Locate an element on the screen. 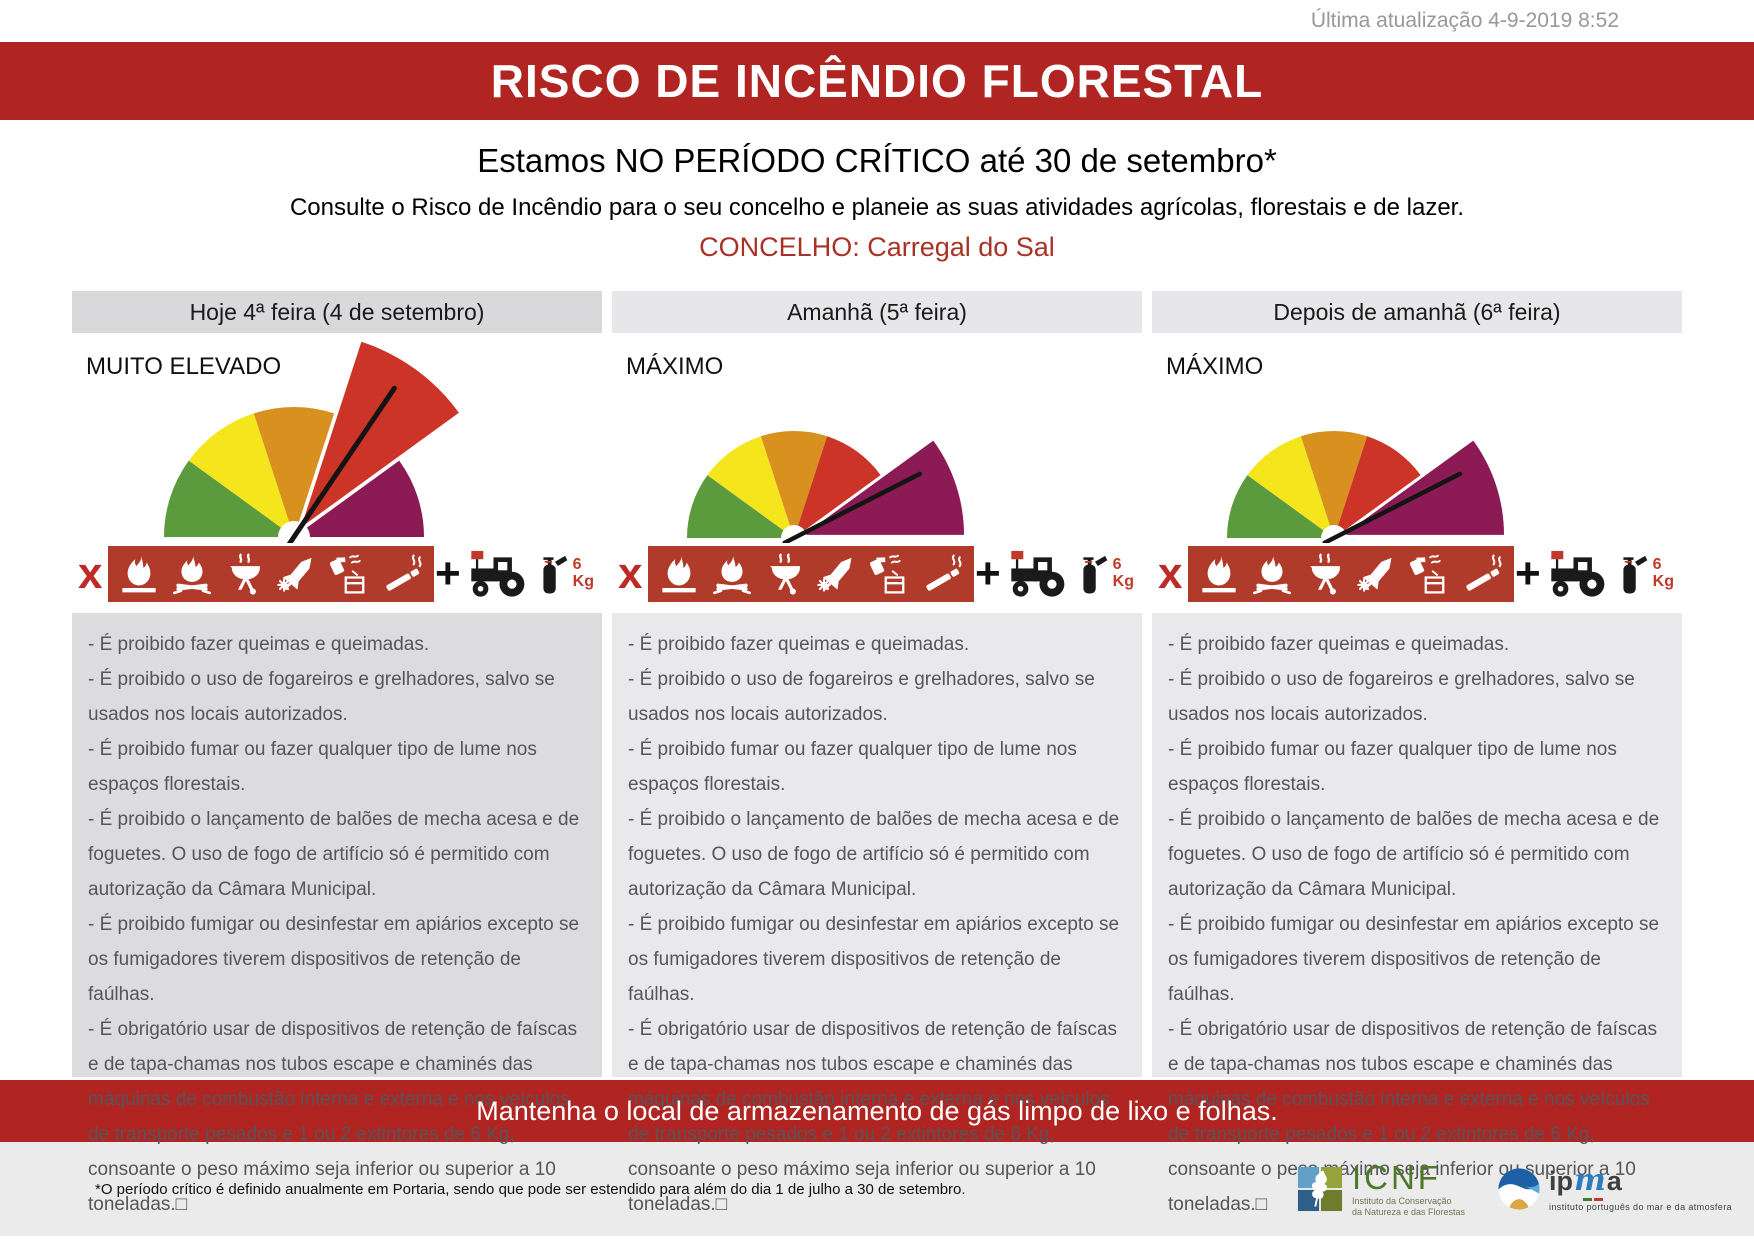  ipma-word-a: a is located at coordinates (1614, 1181).